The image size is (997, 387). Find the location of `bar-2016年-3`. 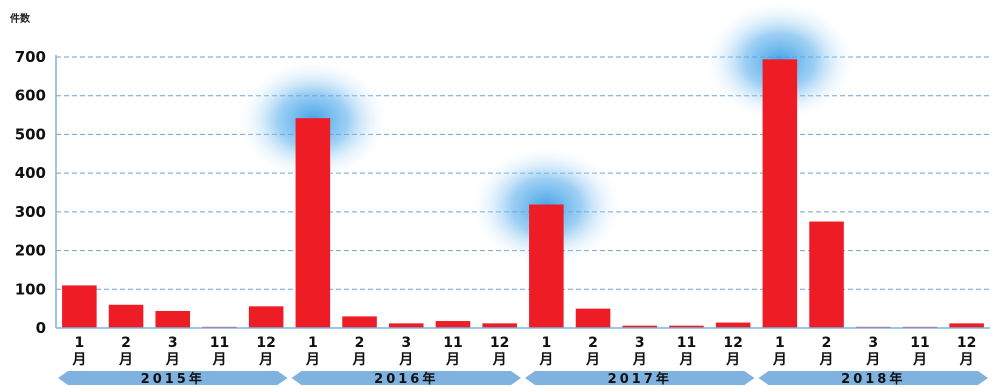

bar-2016年-3 is located at coordinates (406, 325).